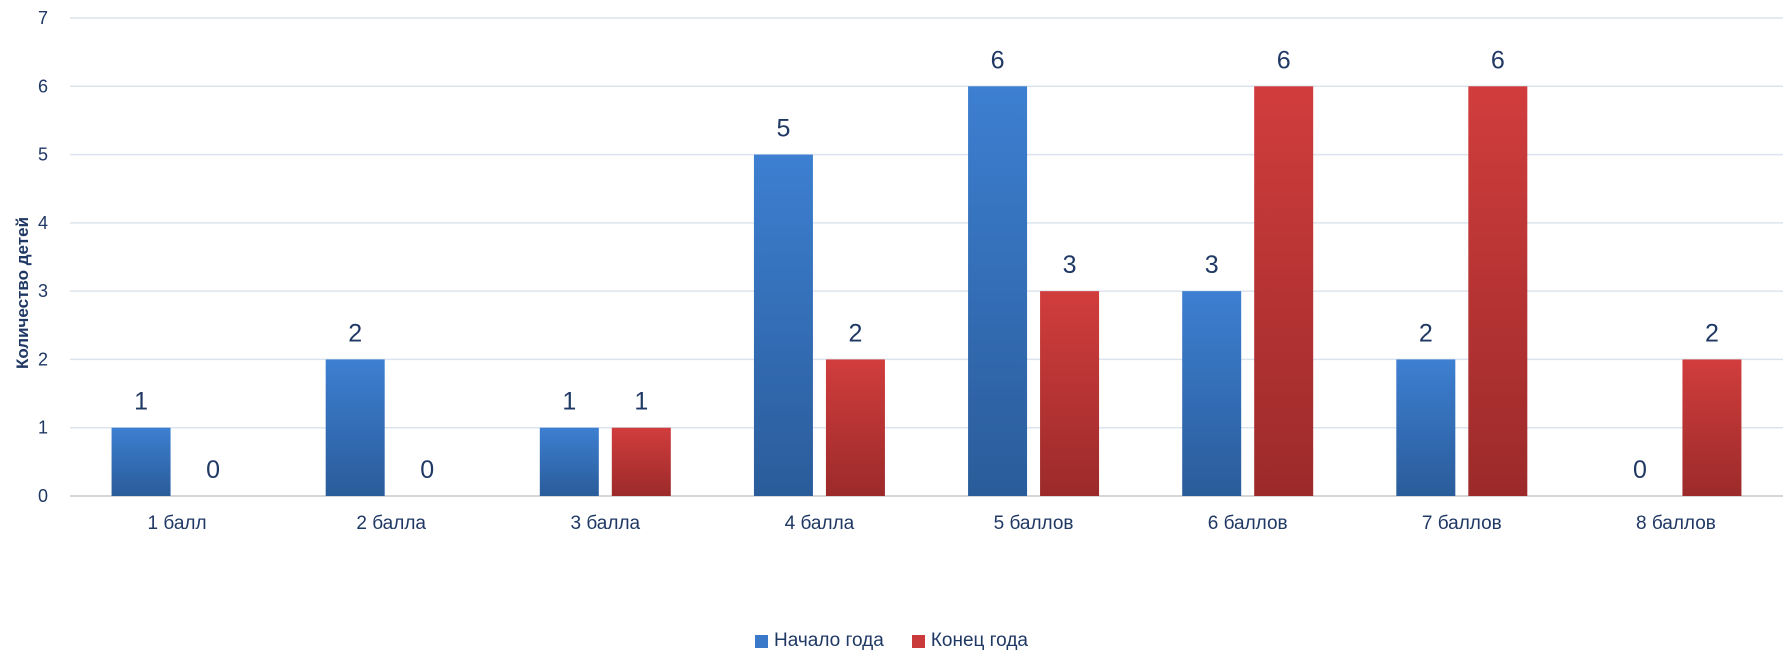 The height and width of the screenshot is (659, 1783). What do you see at coordinates (1676, 523) in the screenshot?
I see `x-tick-label: 8 баллов` at bounding box center [1676, 523].